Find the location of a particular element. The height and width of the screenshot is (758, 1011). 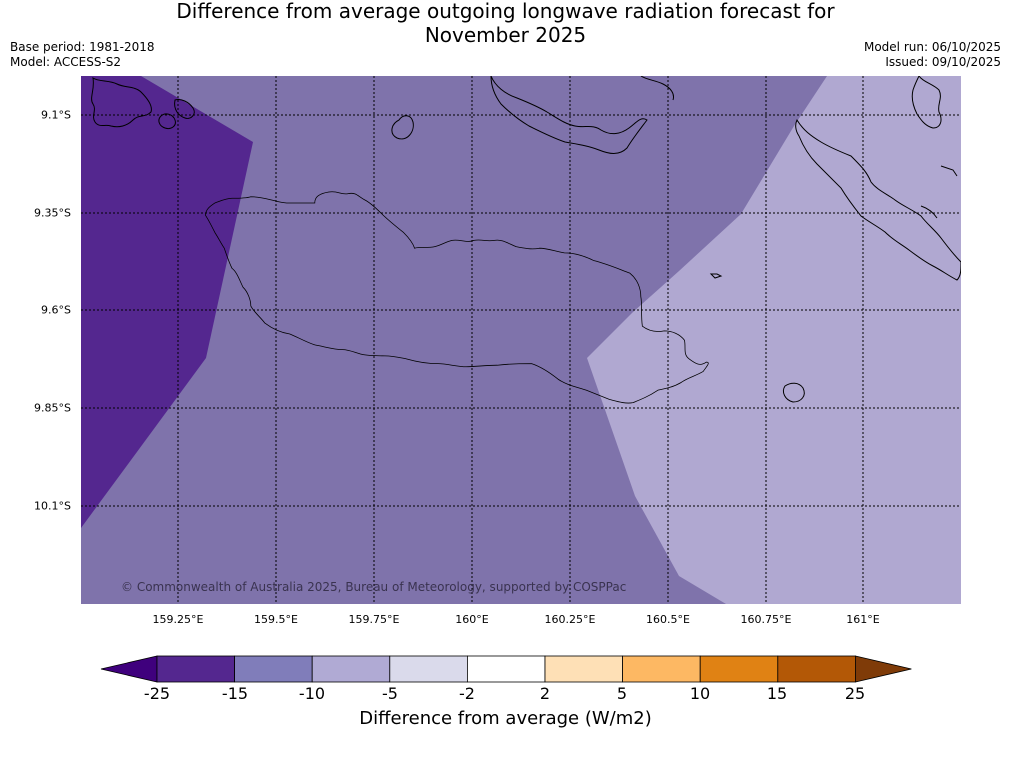

x-tick-label: 161°E is located at coordinates (863, 619).